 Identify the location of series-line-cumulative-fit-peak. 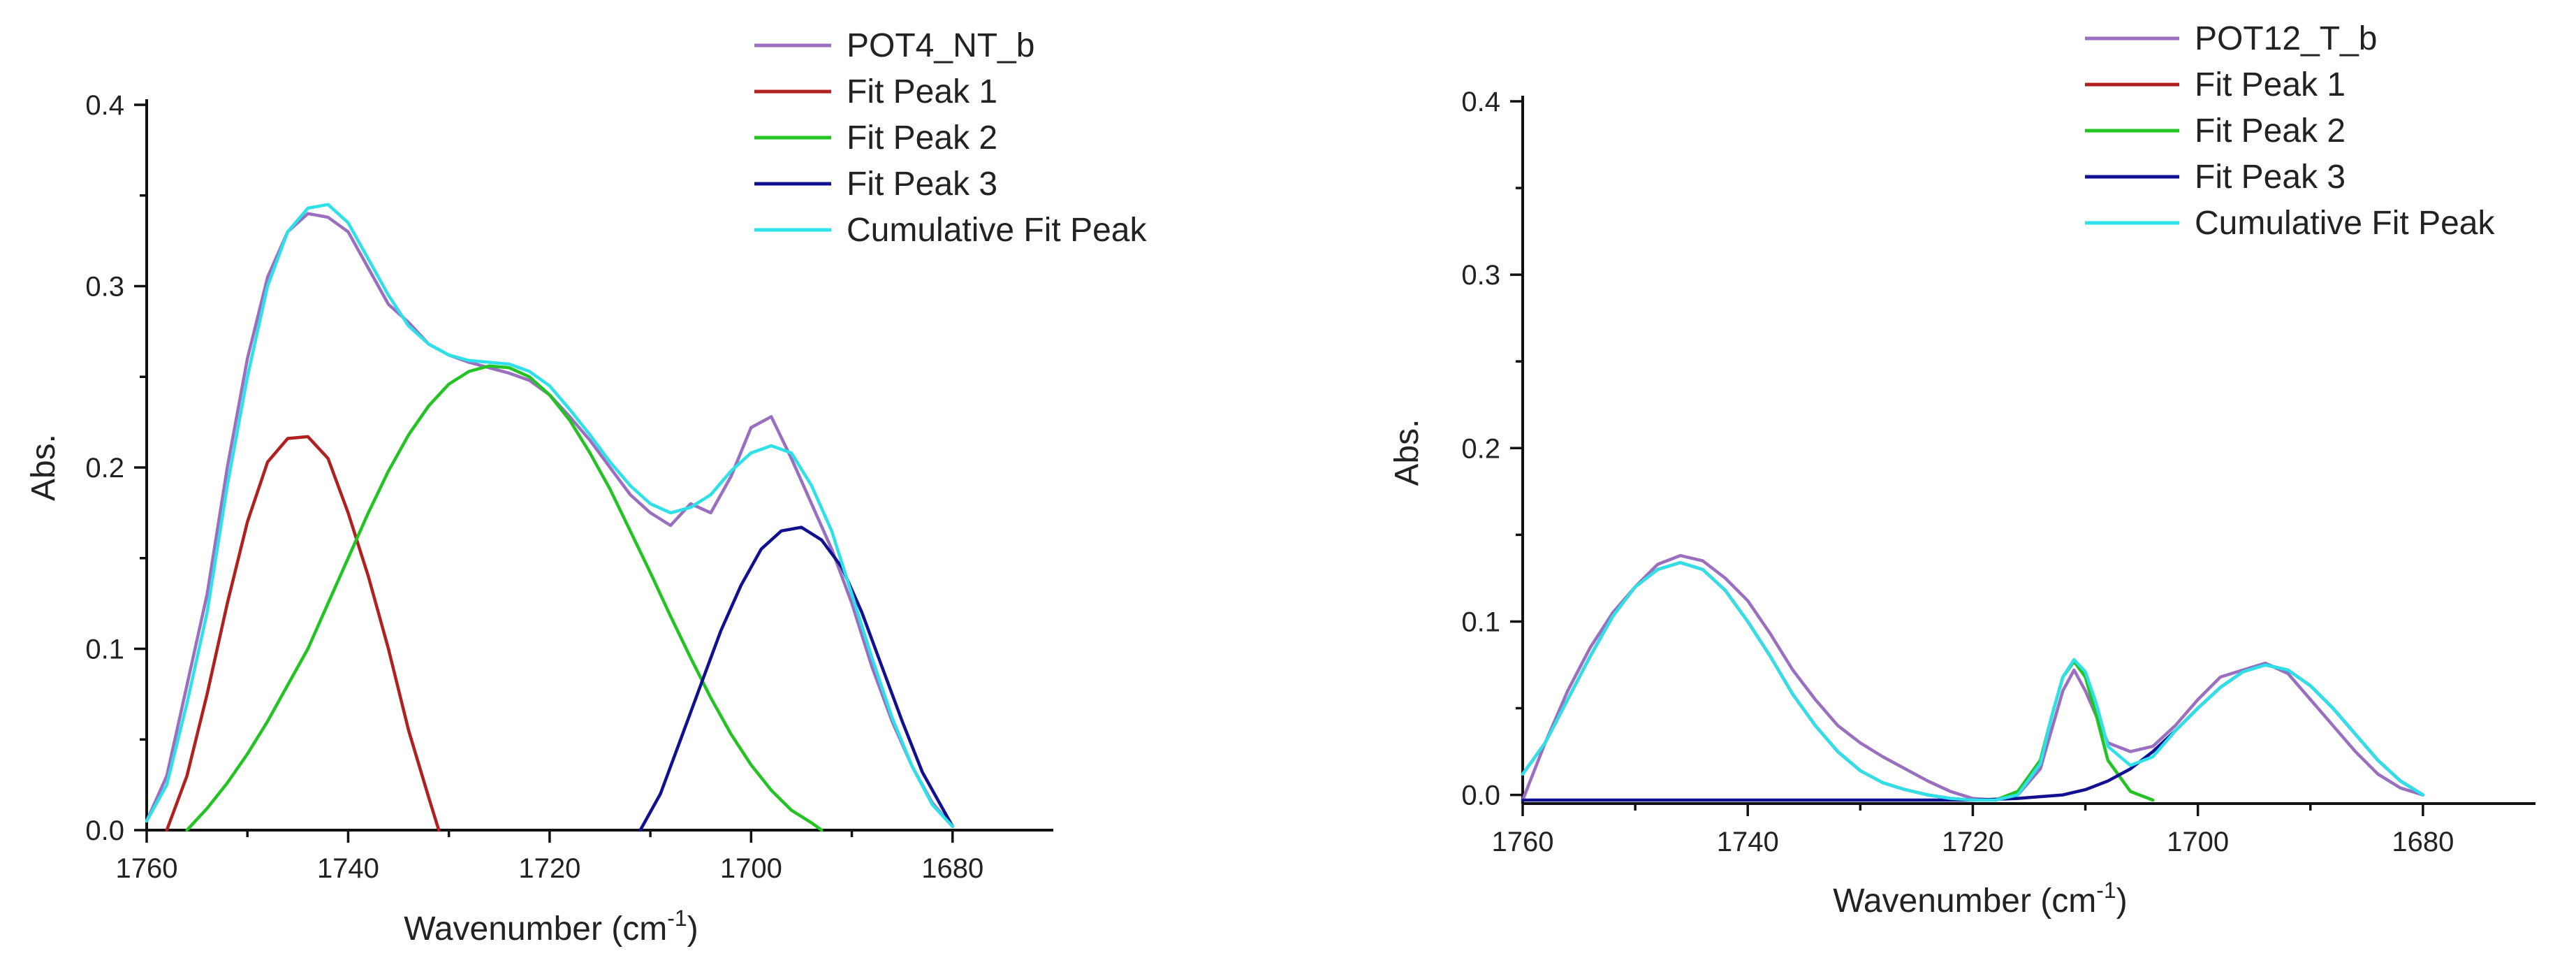
(1973, 681).